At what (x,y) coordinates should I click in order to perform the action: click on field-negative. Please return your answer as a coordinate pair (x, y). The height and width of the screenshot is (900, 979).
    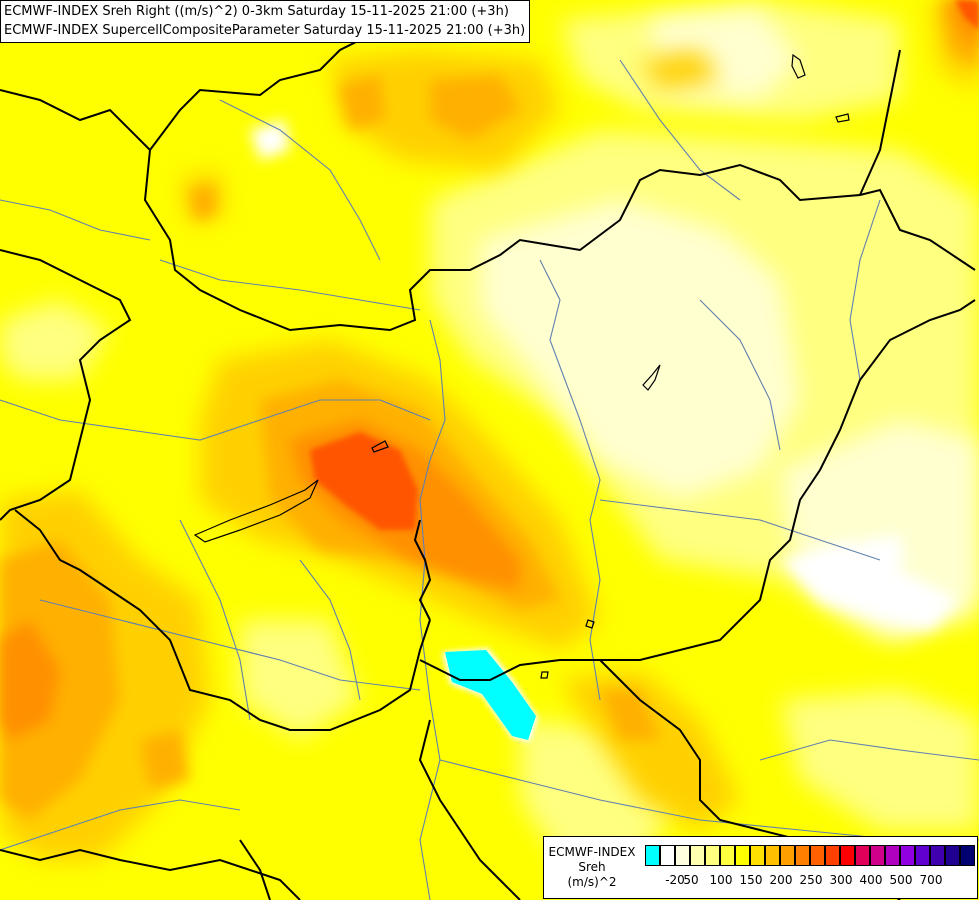
    Looking at the image, I should click on (490, 695).